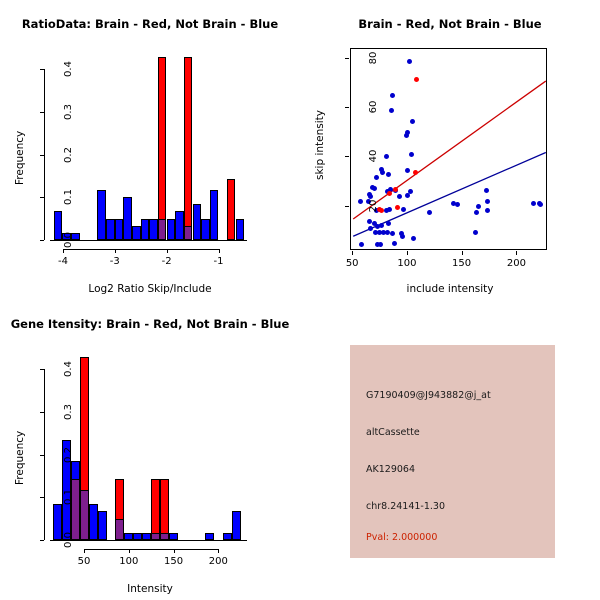 This screenshot has width=600, height=600. I want to click on plot-baseline, so click(148, 540).